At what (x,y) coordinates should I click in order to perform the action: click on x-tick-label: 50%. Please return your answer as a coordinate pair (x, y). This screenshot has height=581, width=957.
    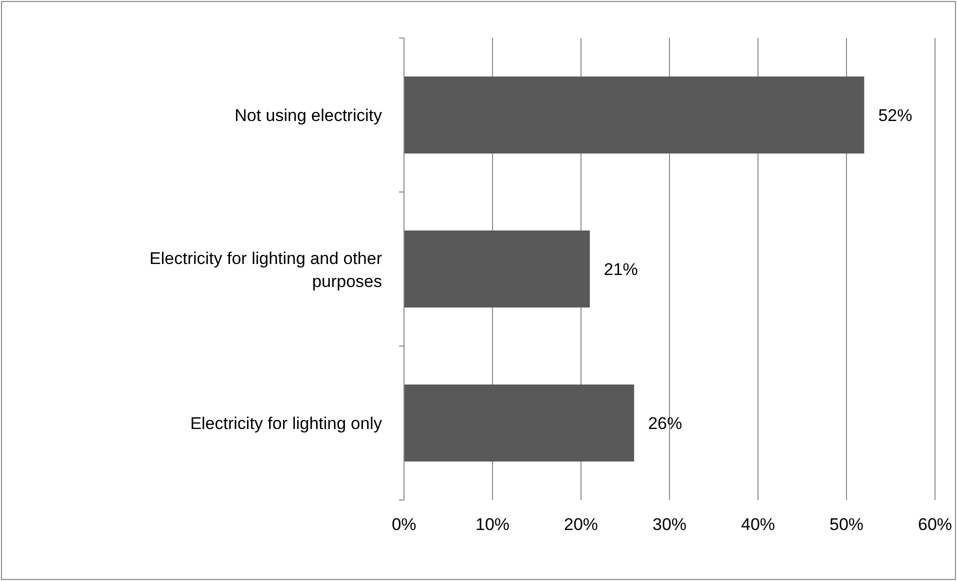
    Looking at the image, I should click on (846, 524).